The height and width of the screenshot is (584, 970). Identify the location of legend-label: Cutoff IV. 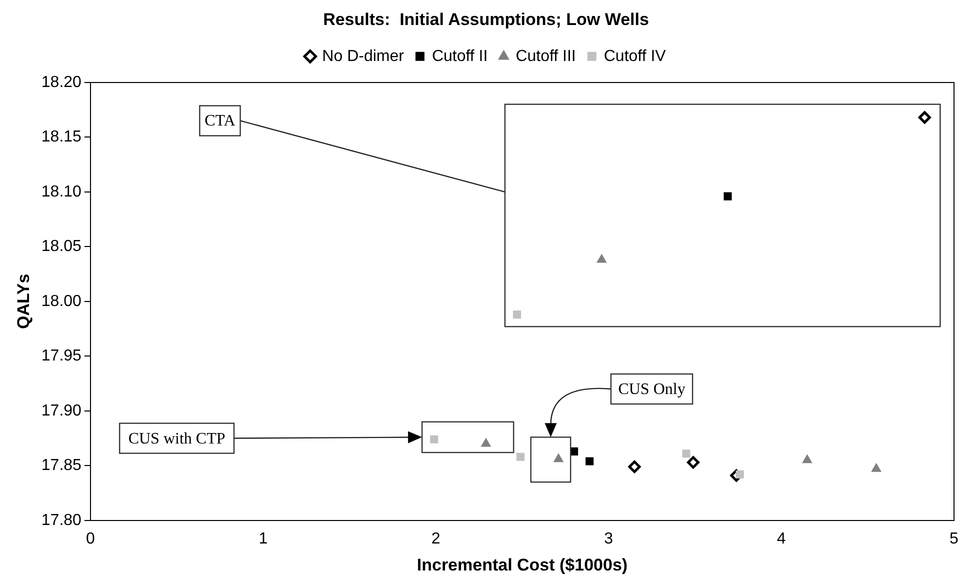
(635, 56).